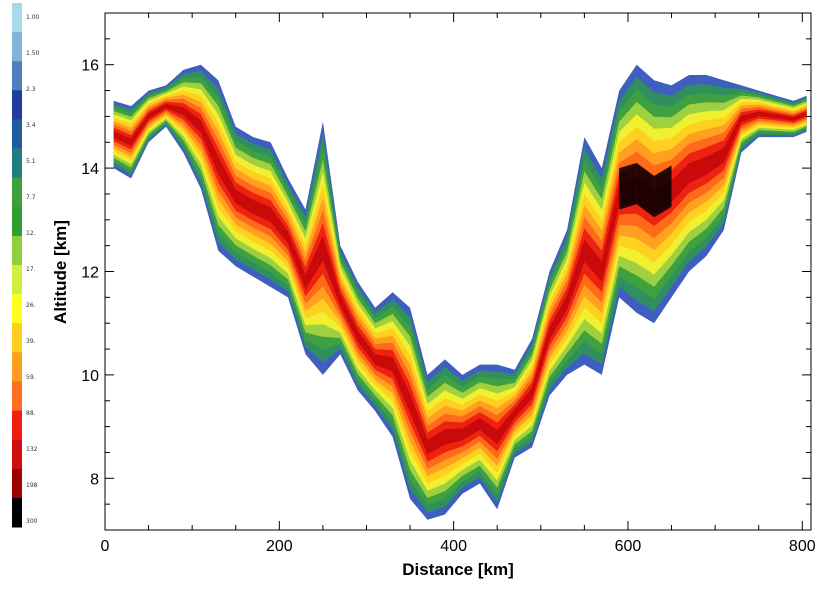  I want to click on colorbar-label: 88., so click(31, 413).